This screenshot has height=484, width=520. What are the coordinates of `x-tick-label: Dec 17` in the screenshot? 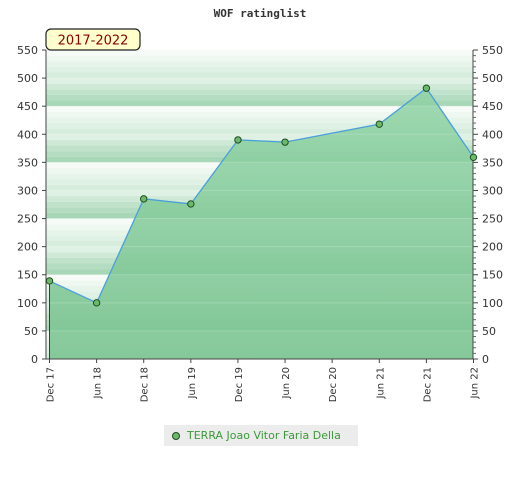 It's located at (51, 384).